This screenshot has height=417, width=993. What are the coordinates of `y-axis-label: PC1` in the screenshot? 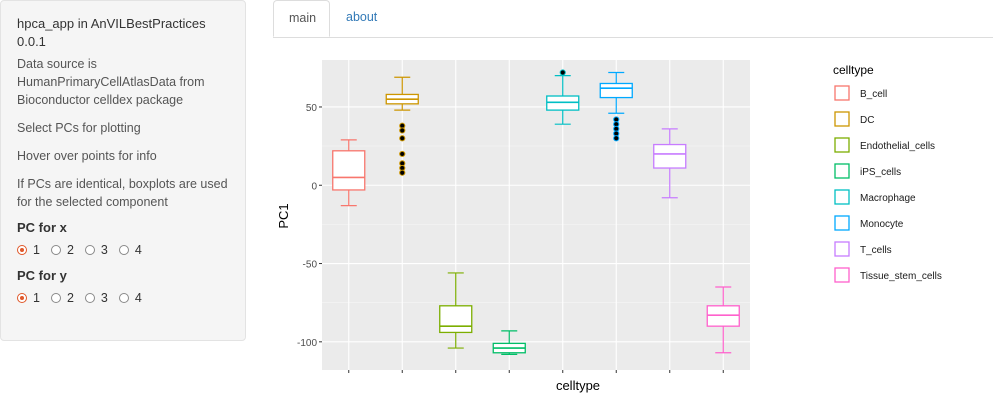 It's located at (283, 215).